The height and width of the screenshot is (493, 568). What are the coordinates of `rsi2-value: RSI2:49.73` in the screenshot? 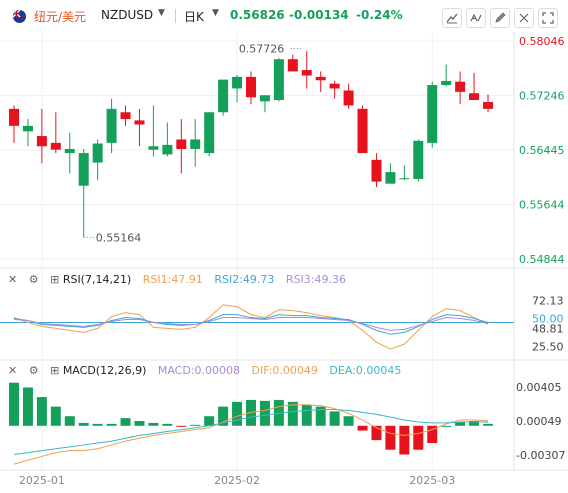 It's located at (244, 279).